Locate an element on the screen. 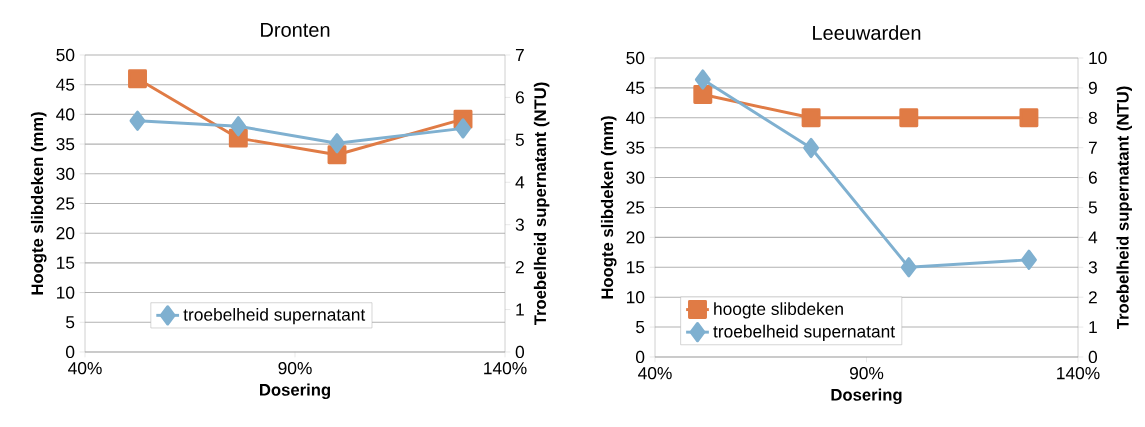 The height and width of the screenshot is (427, 1145). y2-tick-label: 9 is located at coordinates (1092, 88).